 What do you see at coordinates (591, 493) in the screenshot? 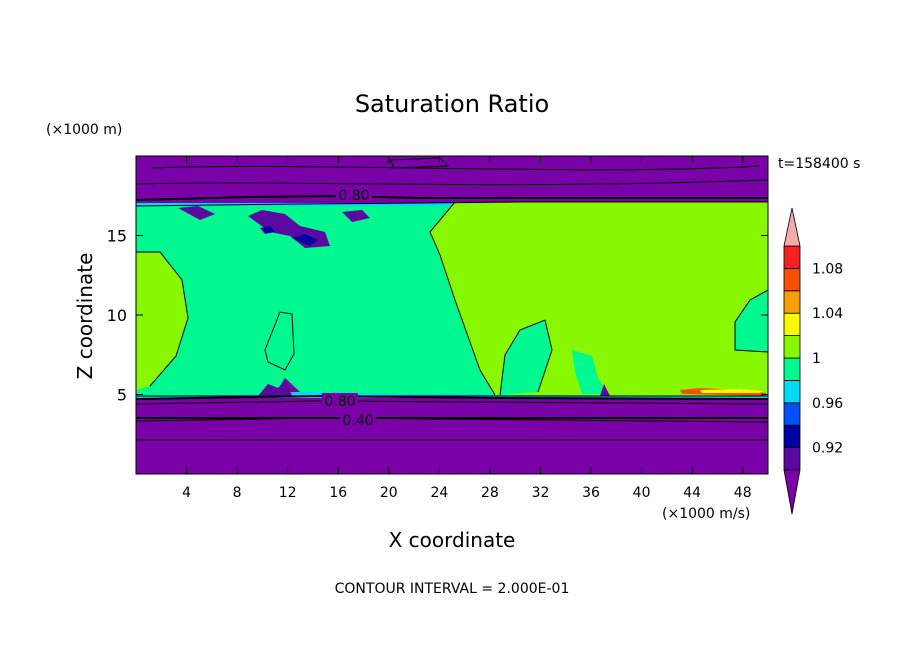
I see `x-tick-label: 36` at bounding box center [591, 493].